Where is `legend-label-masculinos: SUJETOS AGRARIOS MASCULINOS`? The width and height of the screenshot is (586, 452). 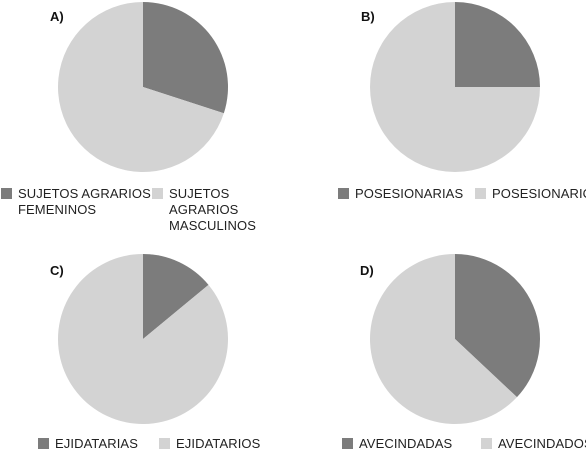
legend-label-masculinos: SUJETOS AGRARIOS MASCULINOS is located at coordinates (212, 209).